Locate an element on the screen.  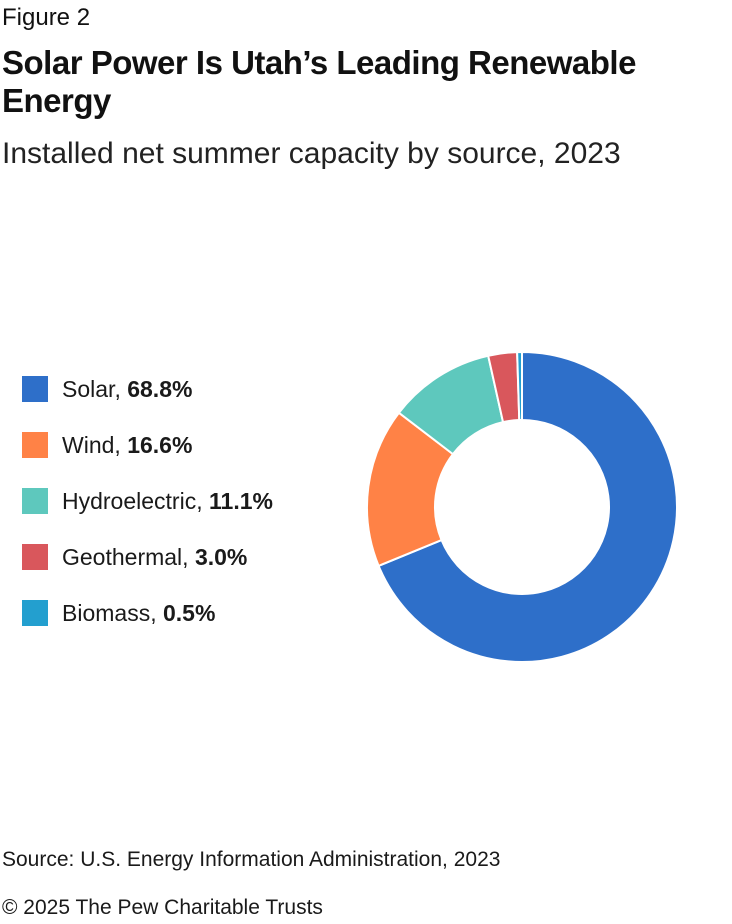
legend-swatch-wind is located at coordinates (35, 445).